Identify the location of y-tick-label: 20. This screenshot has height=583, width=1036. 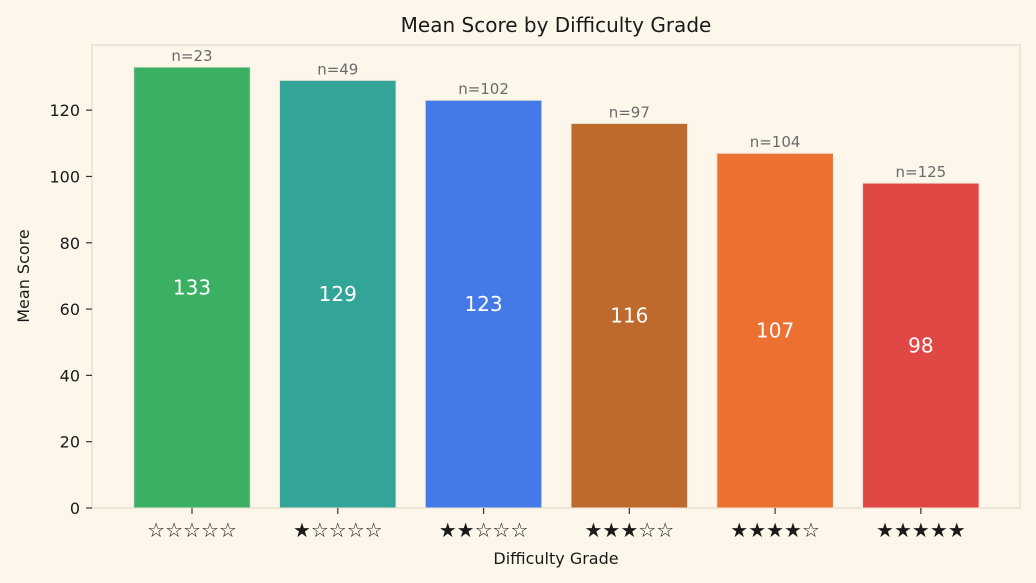
(70, 442).